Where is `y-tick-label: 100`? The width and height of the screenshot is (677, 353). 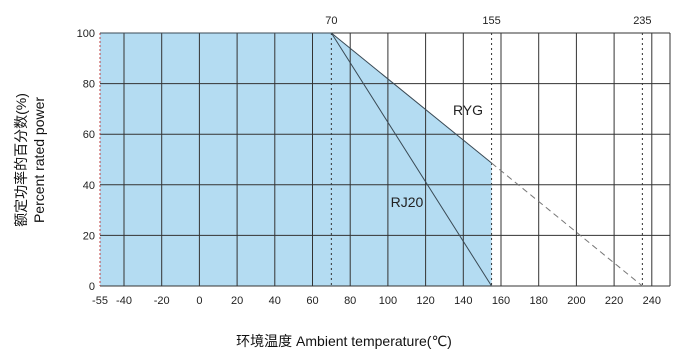
y-tick-label: 100 is located at coordinates (86, 34).